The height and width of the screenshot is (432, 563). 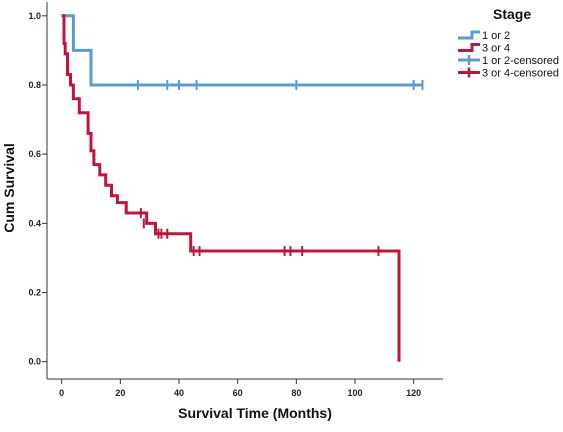 What do you see at coordinates (413, 393) in the screenshot?
I see `x-tick-label: 120` at bounding box center [413, 393].